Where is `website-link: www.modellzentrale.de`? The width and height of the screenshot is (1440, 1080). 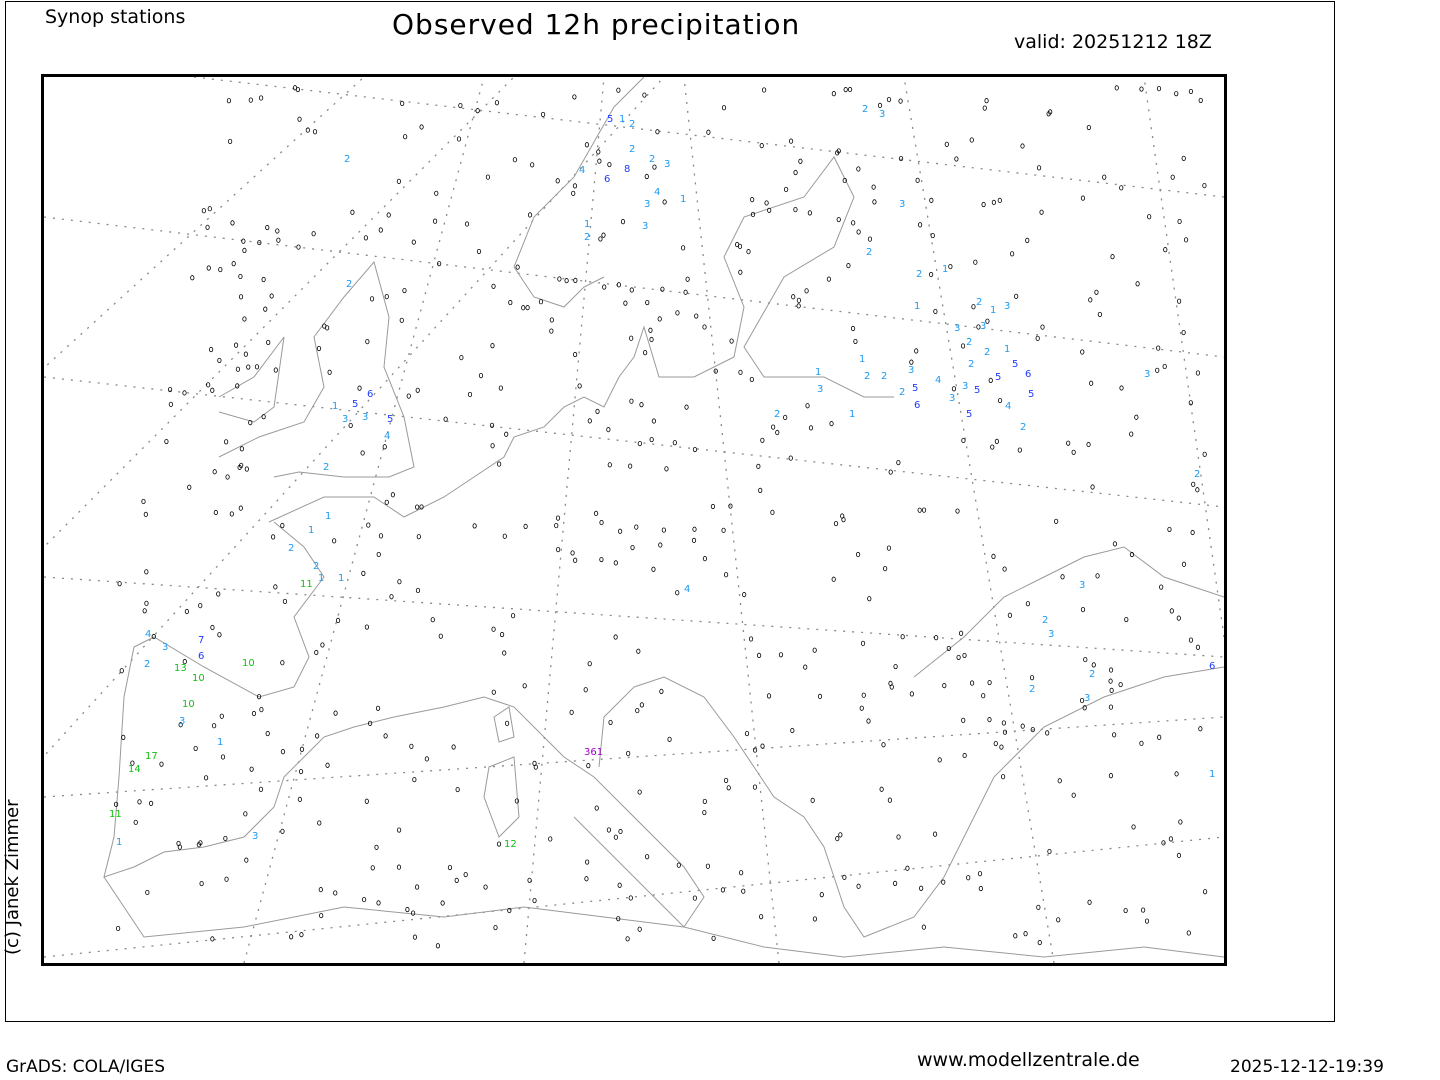 website-link: www.modellzentrale.de is located at coordinates (1028, 1060).